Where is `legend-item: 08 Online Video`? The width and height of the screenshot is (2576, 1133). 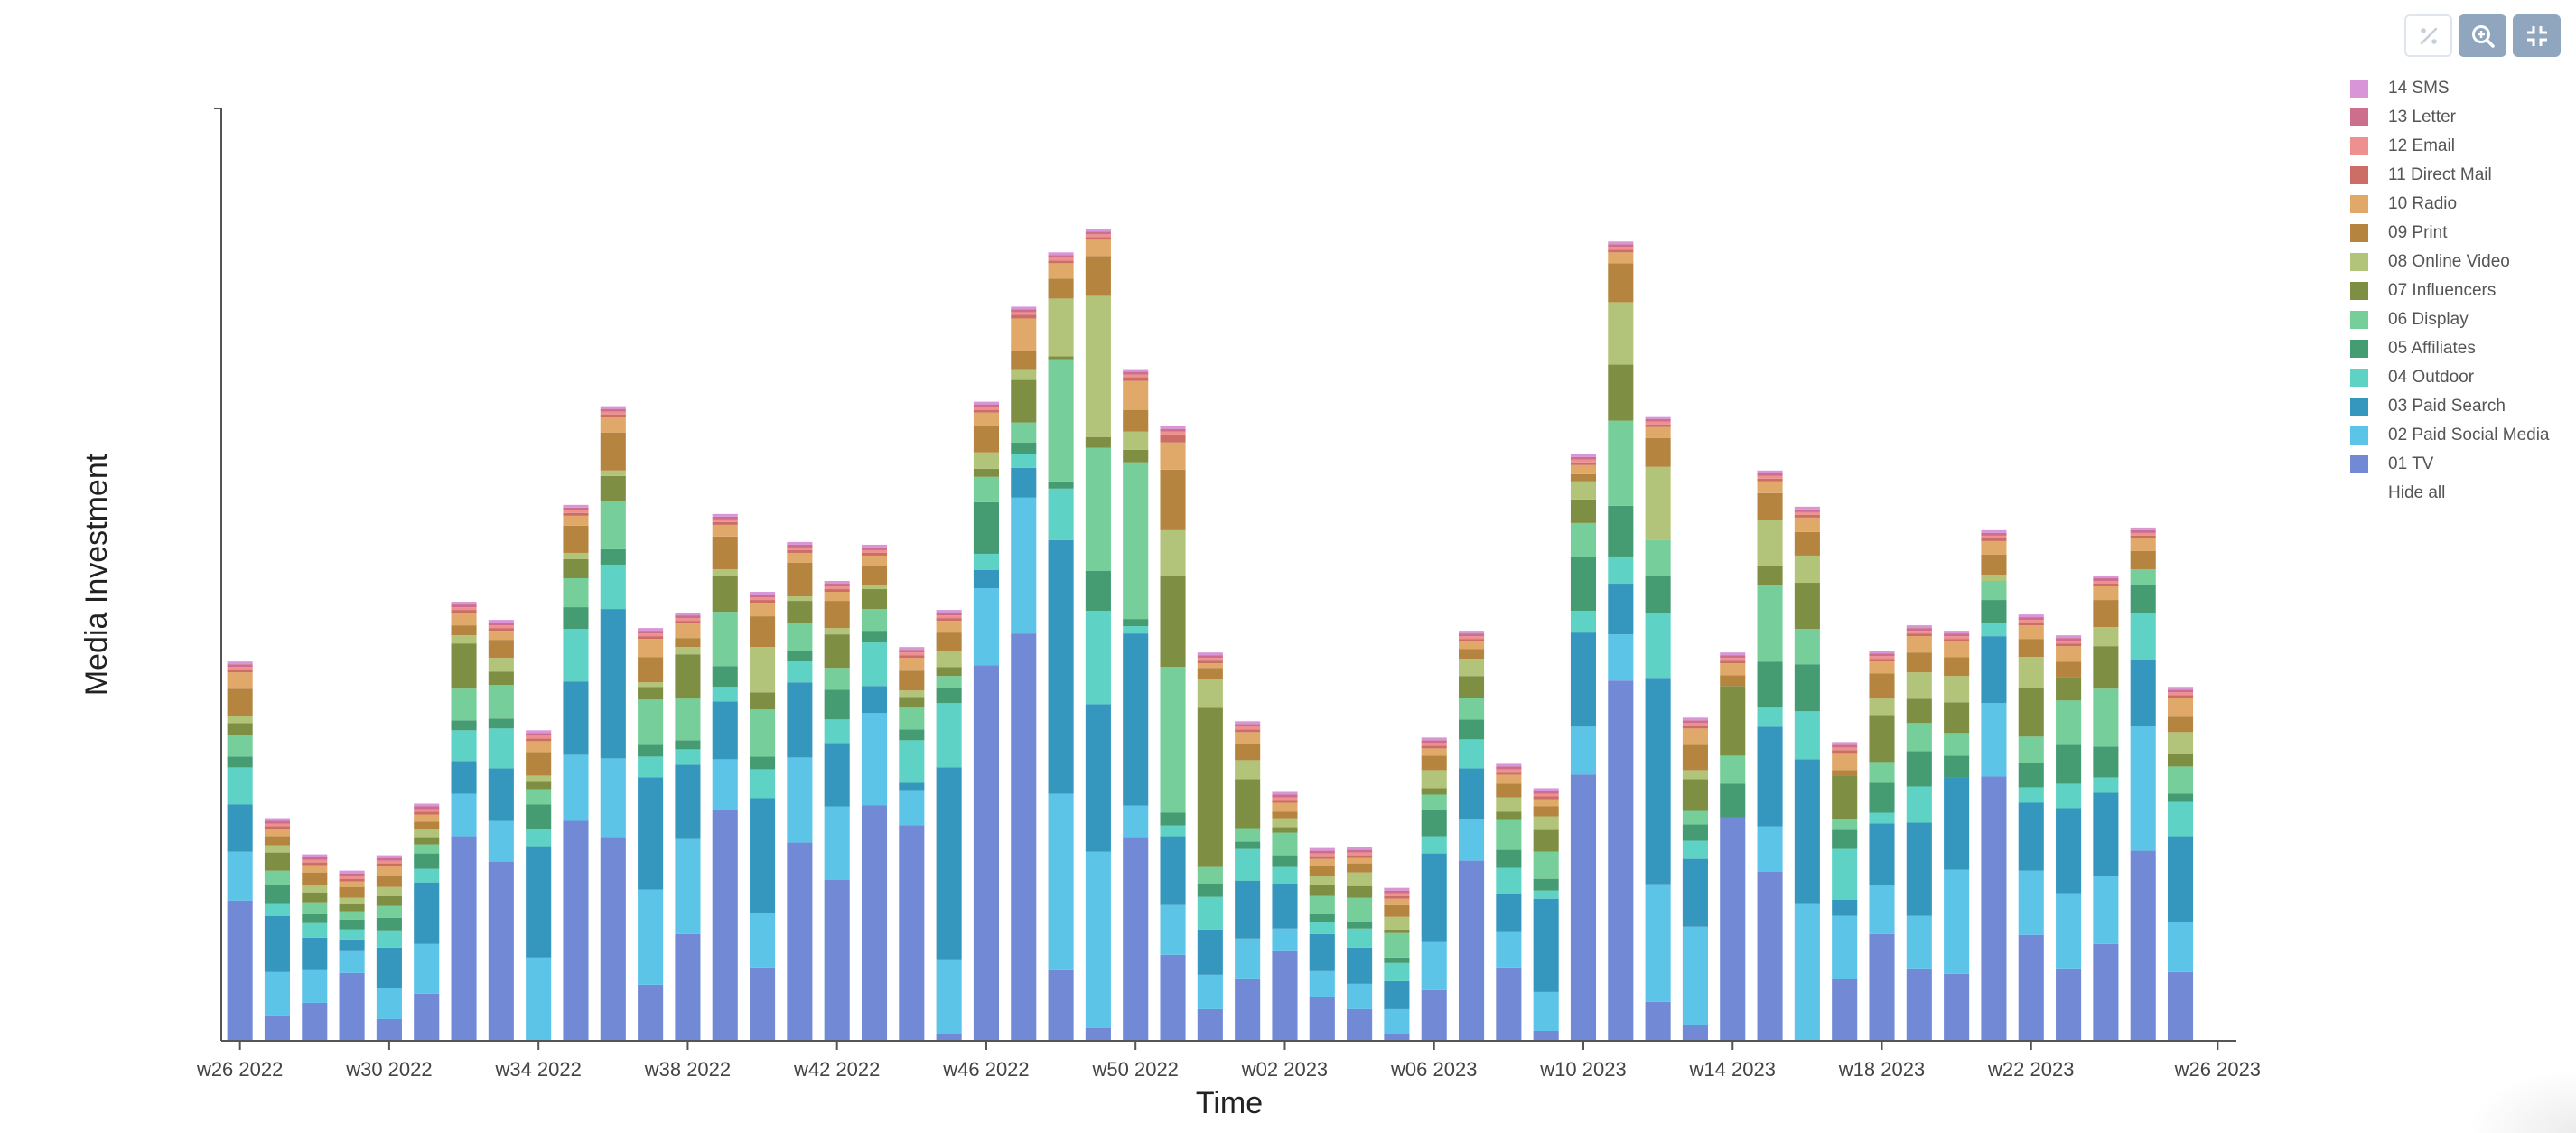
legend-item: 08 Online Video is located at coordinates (2450, 262).